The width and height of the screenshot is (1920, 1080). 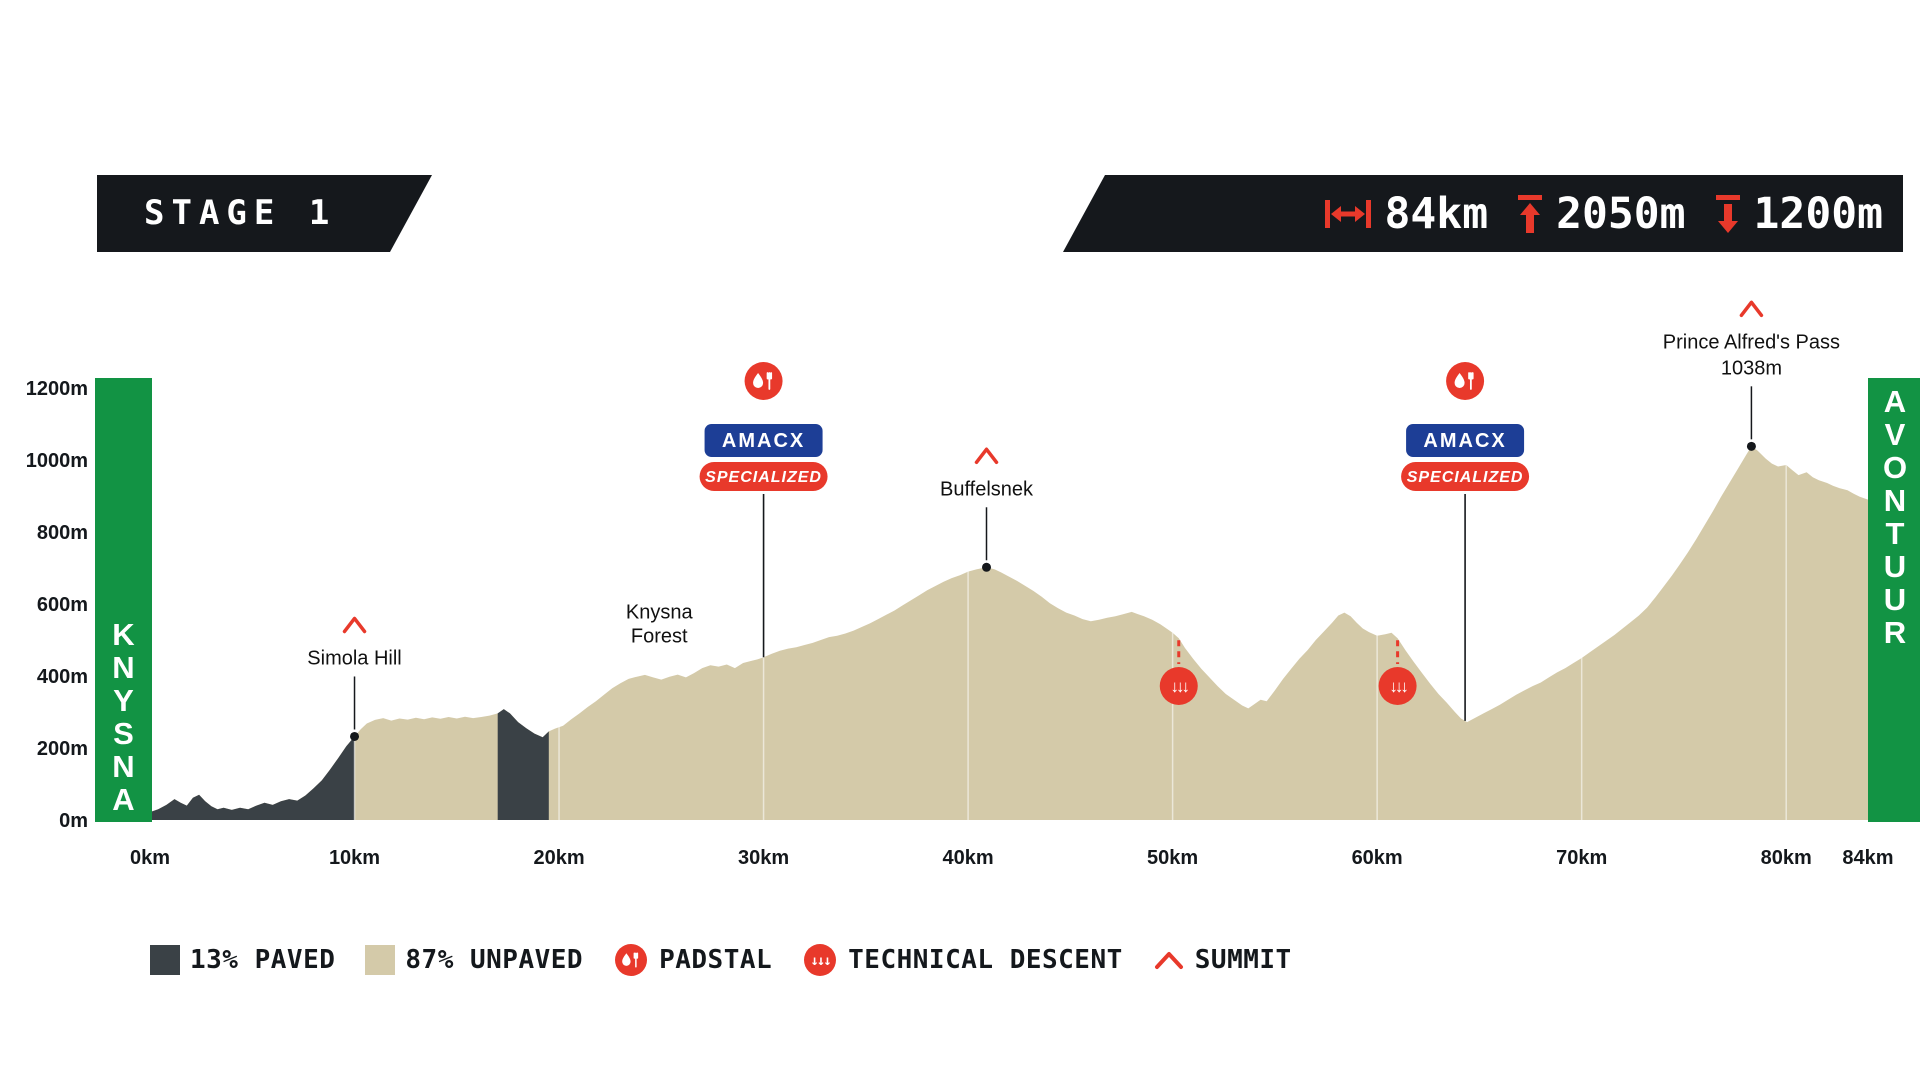 I want to click on ascent-icon, so click(x=1530, y=213).